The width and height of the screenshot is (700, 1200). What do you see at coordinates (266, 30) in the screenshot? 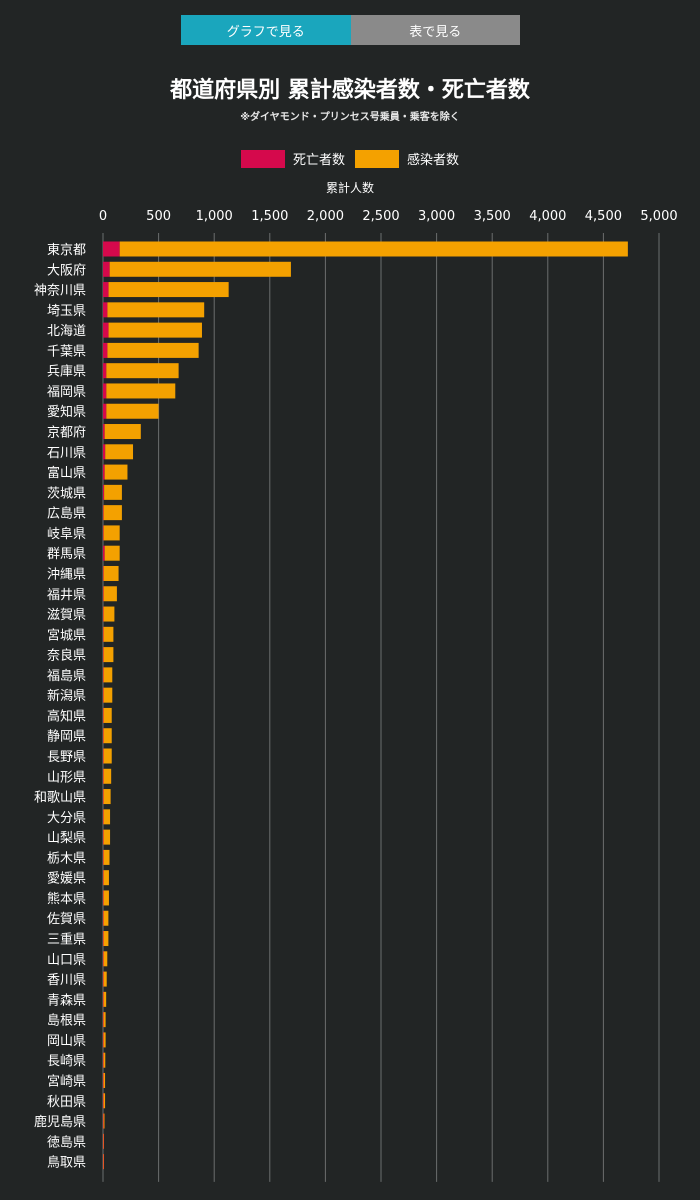
I see `graph-view-button: グラフで見る` at bounding box center [266, 30].